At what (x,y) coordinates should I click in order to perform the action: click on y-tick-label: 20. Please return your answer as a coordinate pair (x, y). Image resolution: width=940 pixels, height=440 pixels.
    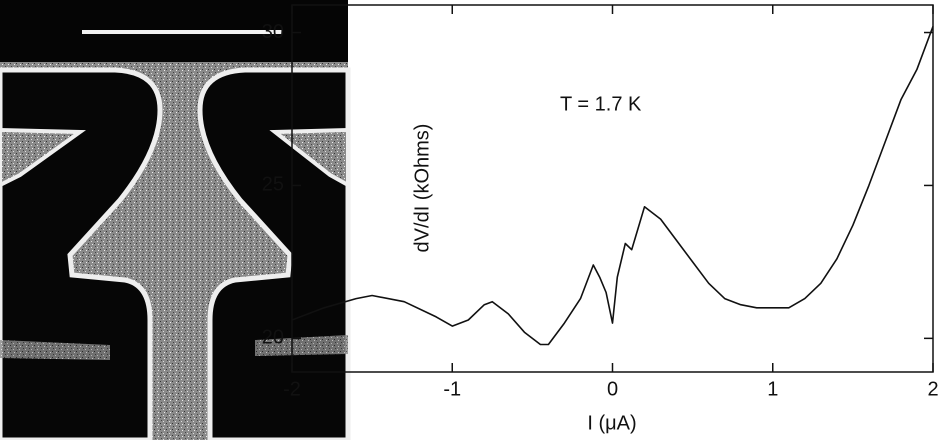
    Looking at the image, I should click on (273, 338).